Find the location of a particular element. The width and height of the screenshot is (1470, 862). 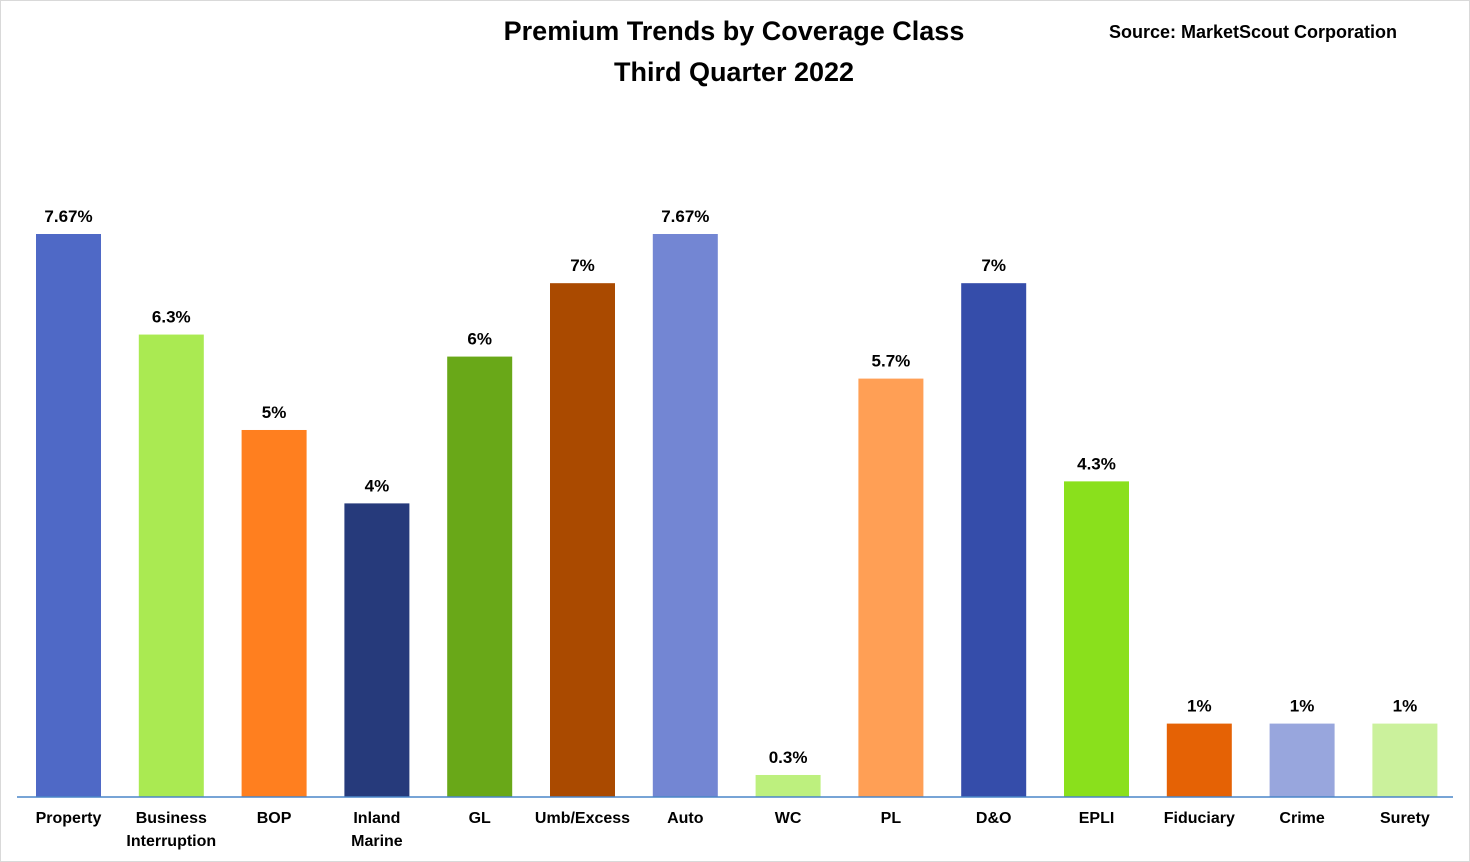

category-label: GL is located at coordinates (480, 818).